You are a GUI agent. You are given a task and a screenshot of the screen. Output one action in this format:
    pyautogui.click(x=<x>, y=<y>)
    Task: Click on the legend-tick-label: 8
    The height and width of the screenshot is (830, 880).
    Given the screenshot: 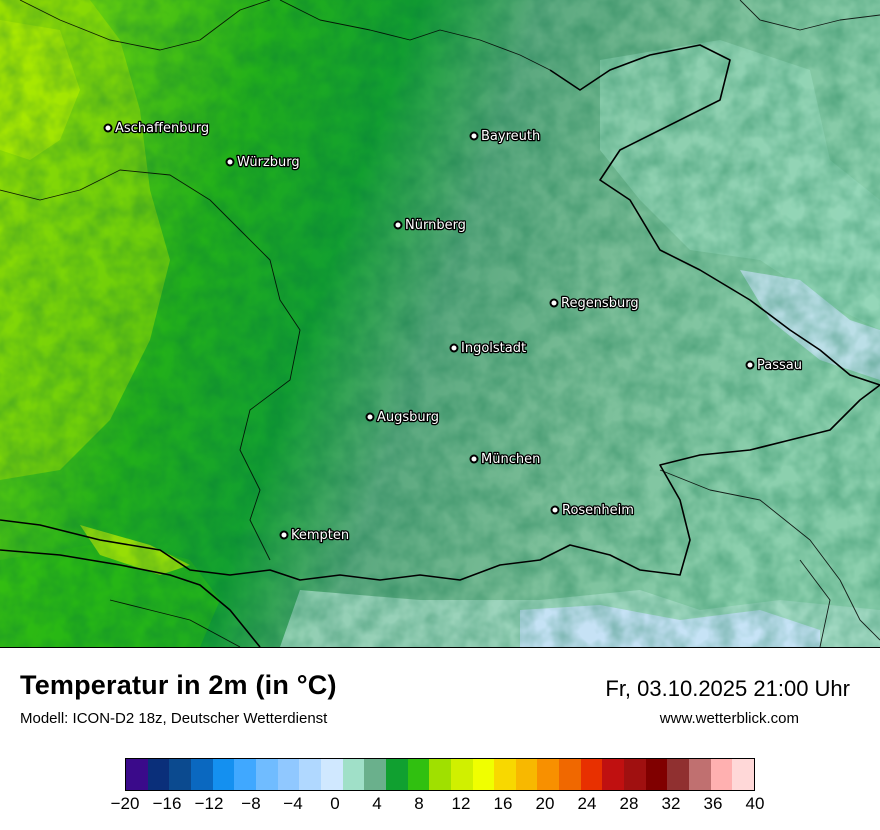 What is the action you would take?
    pyautogui.click(x=419, y=803)
    